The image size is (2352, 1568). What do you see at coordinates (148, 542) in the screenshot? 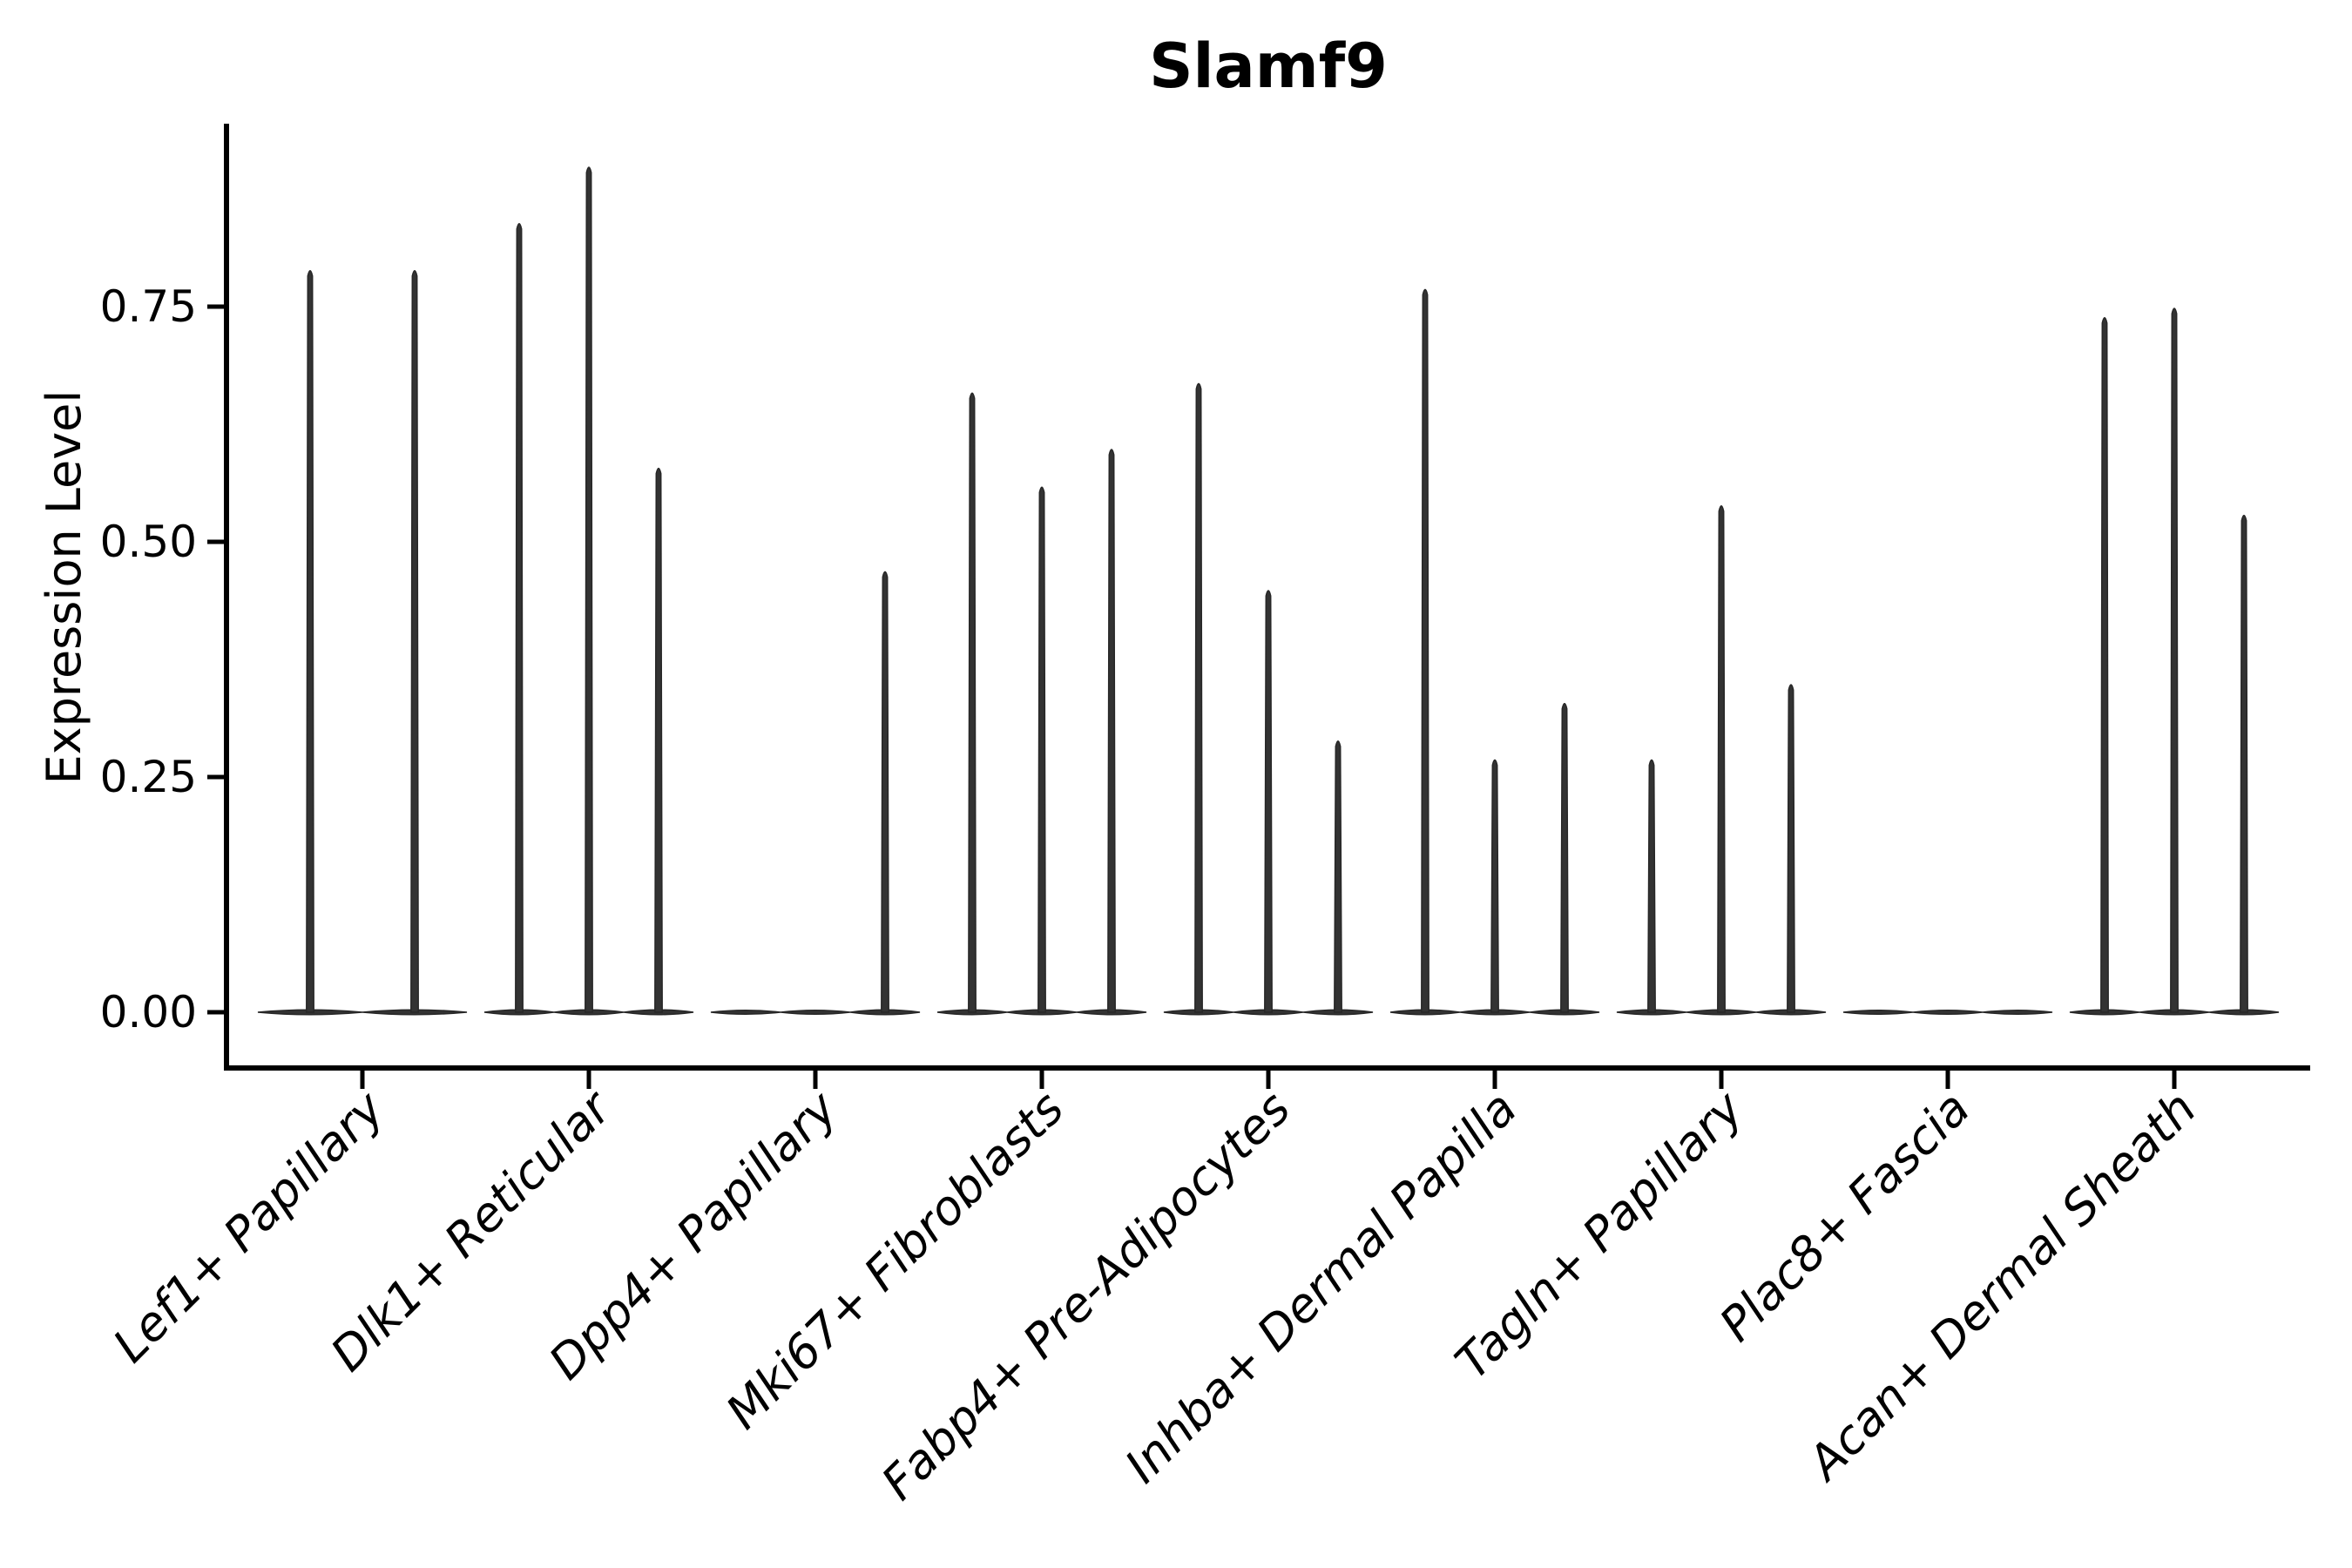
I see `y-tick-label: 0.50` at bounding box center [148, 542].